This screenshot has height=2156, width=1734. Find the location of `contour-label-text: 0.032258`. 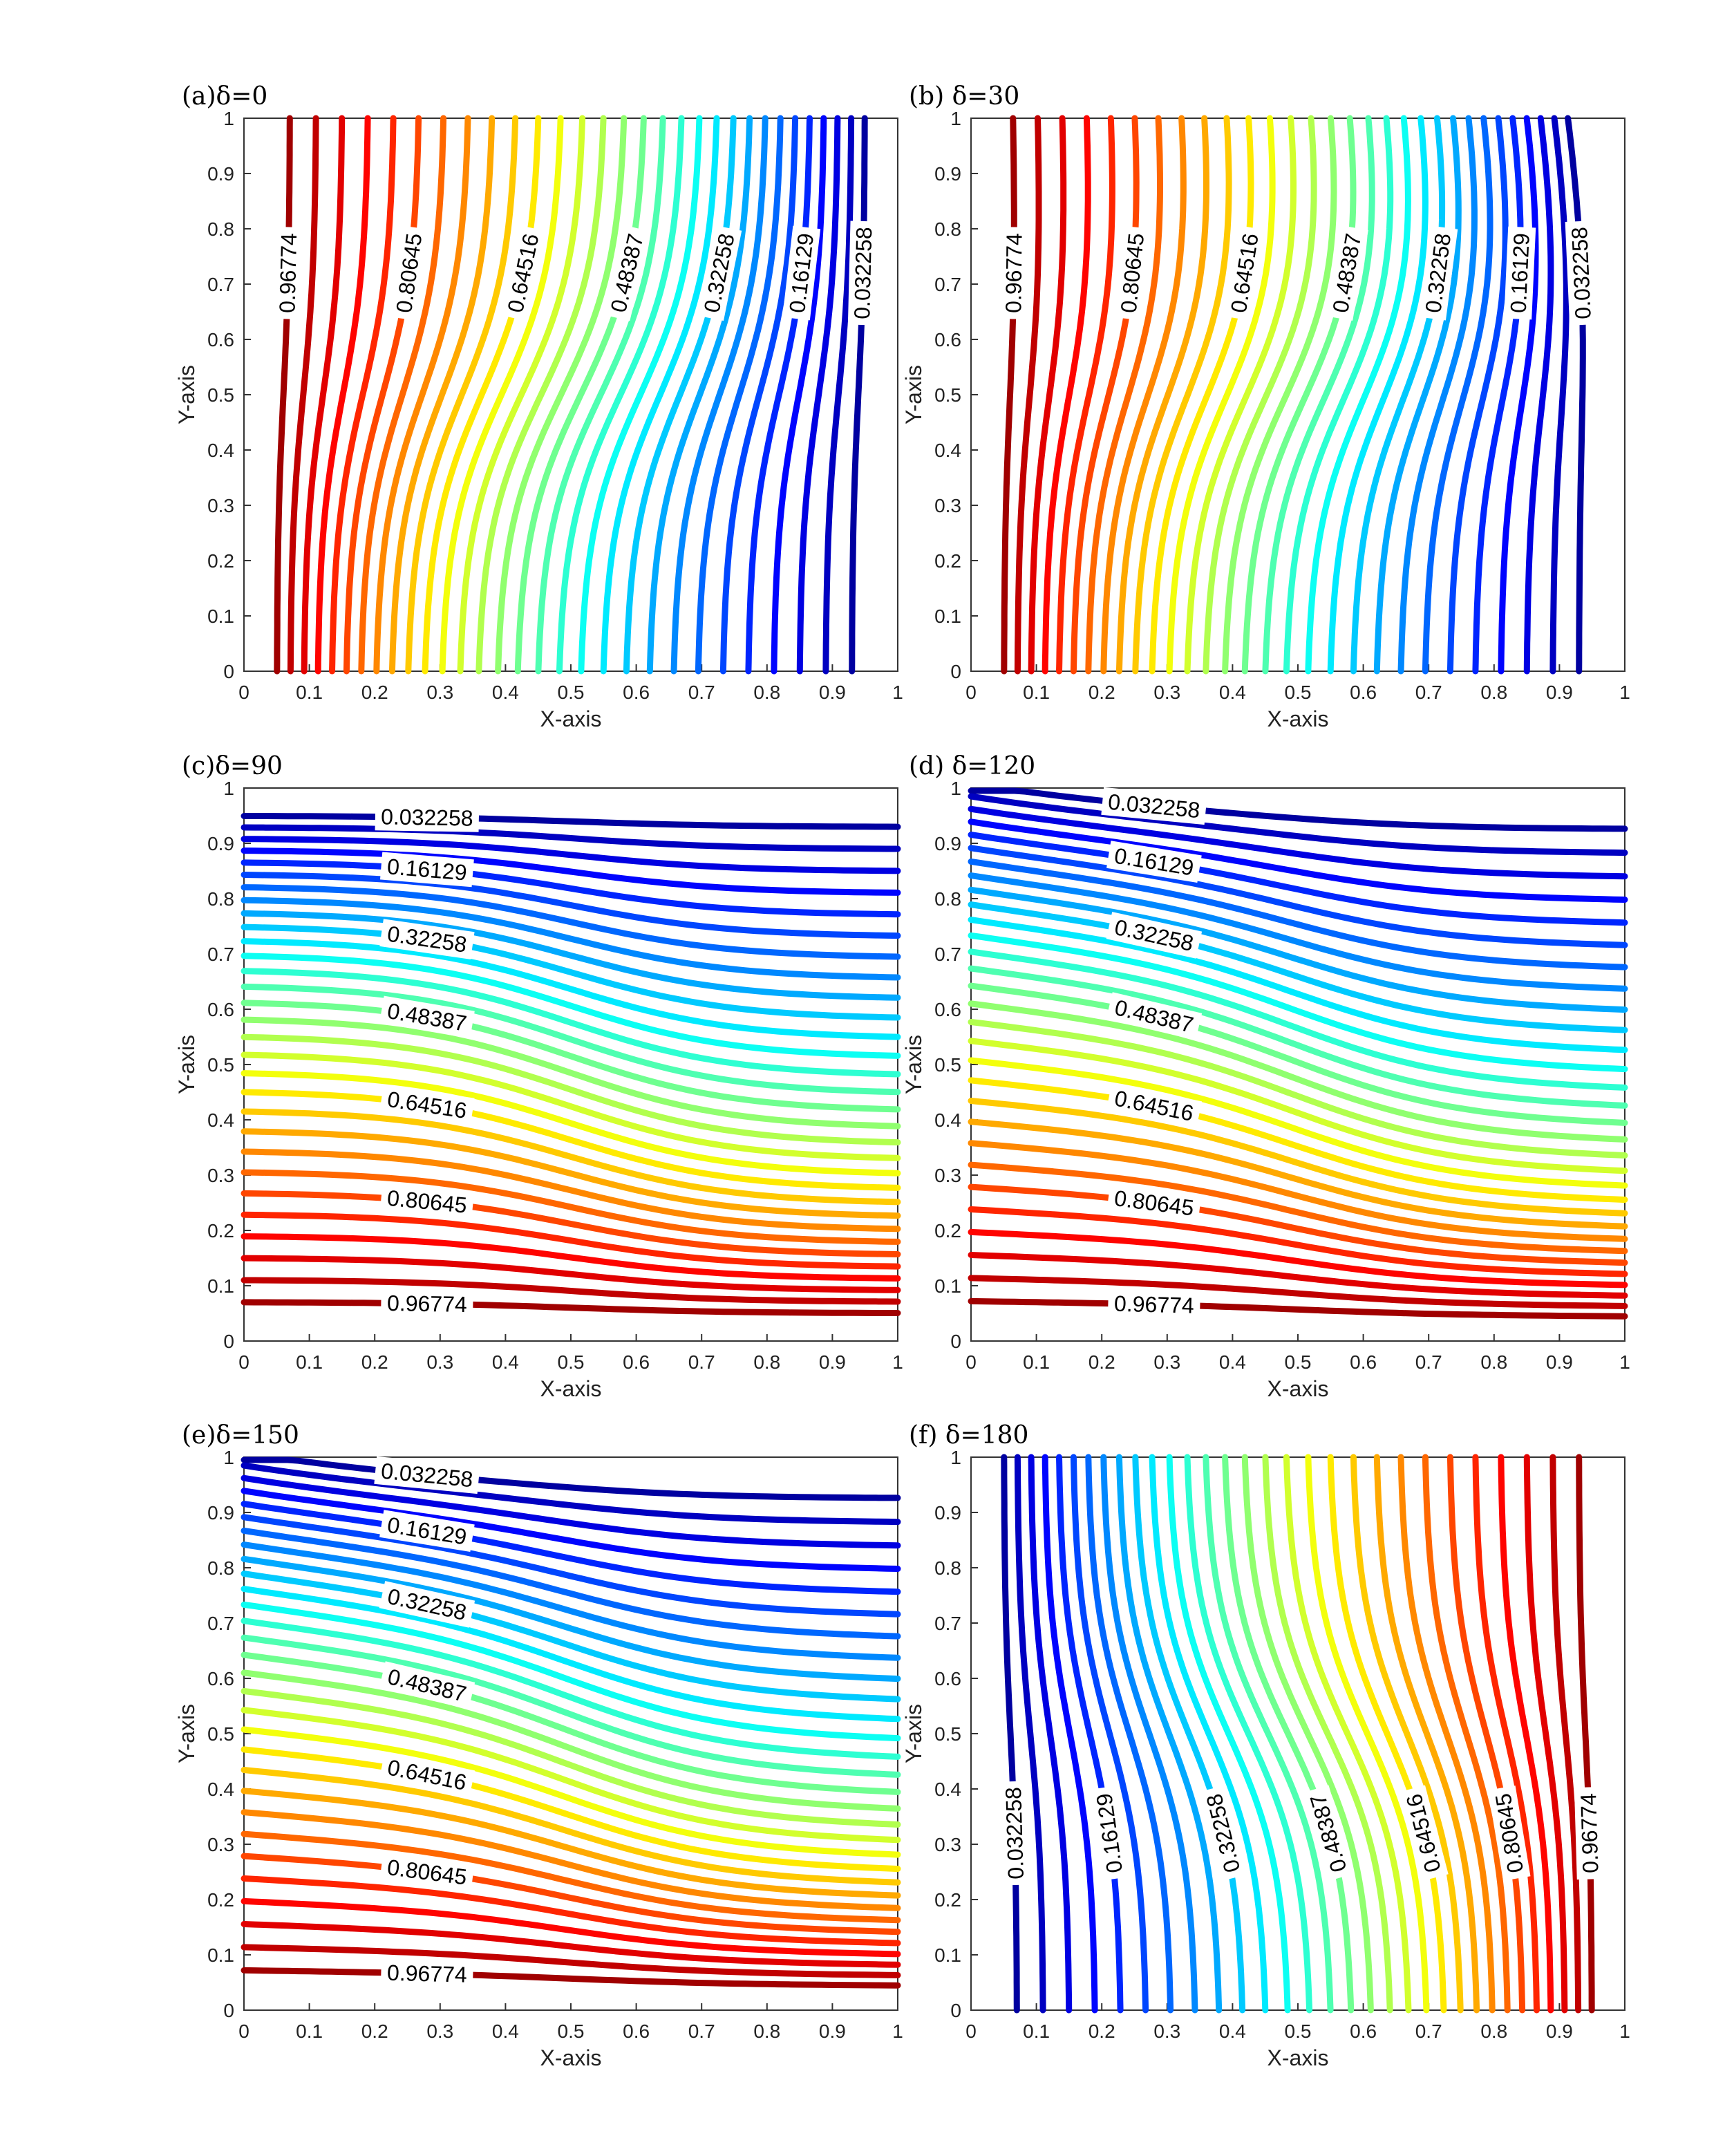

contour-label-text: 0.032258 is located at coordinates (1581, 274).